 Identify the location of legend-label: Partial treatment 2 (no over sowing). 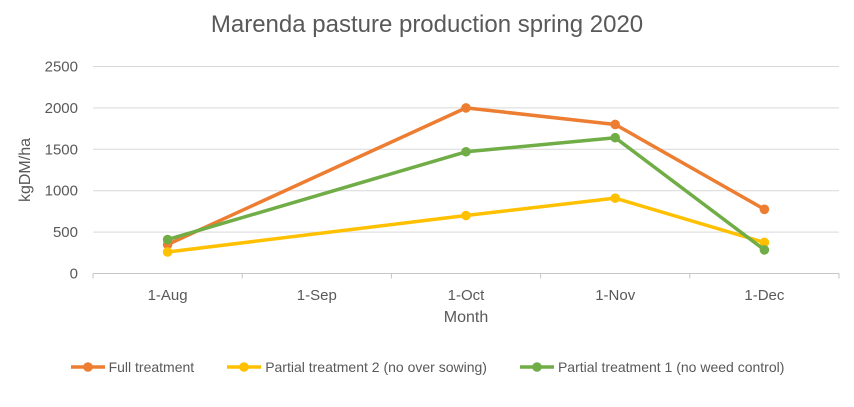
(376, 367).